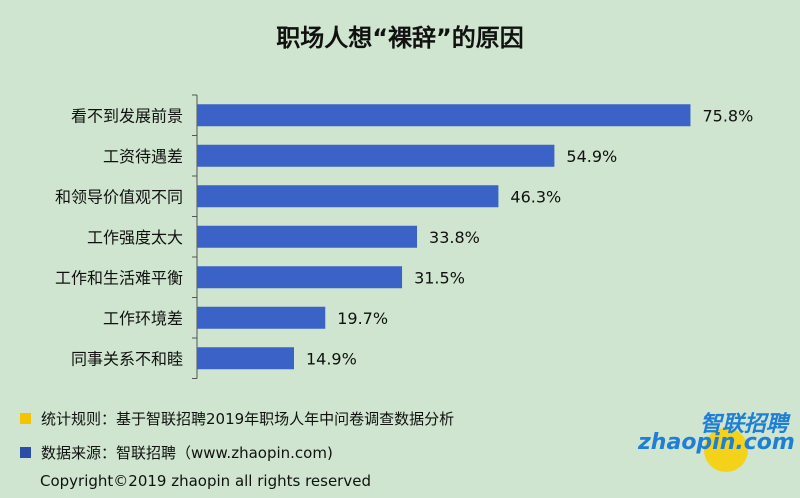  What do you see at coordinates (744, 424) in the screenshot?
I see `logo-cn-text: 智联招聘` at bounding box center [744, 424].